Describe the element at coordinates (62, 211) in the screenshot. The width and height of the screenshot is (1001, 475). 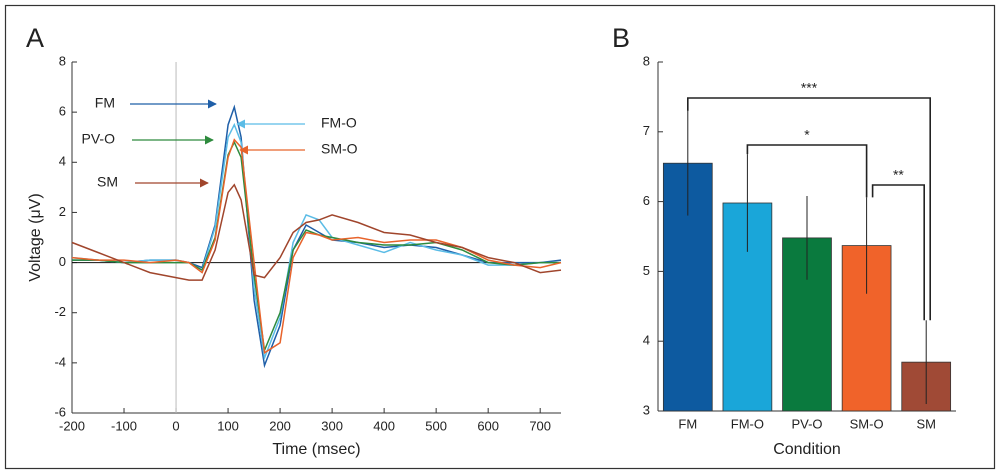
I see `y-tick-label: 2` at that location.